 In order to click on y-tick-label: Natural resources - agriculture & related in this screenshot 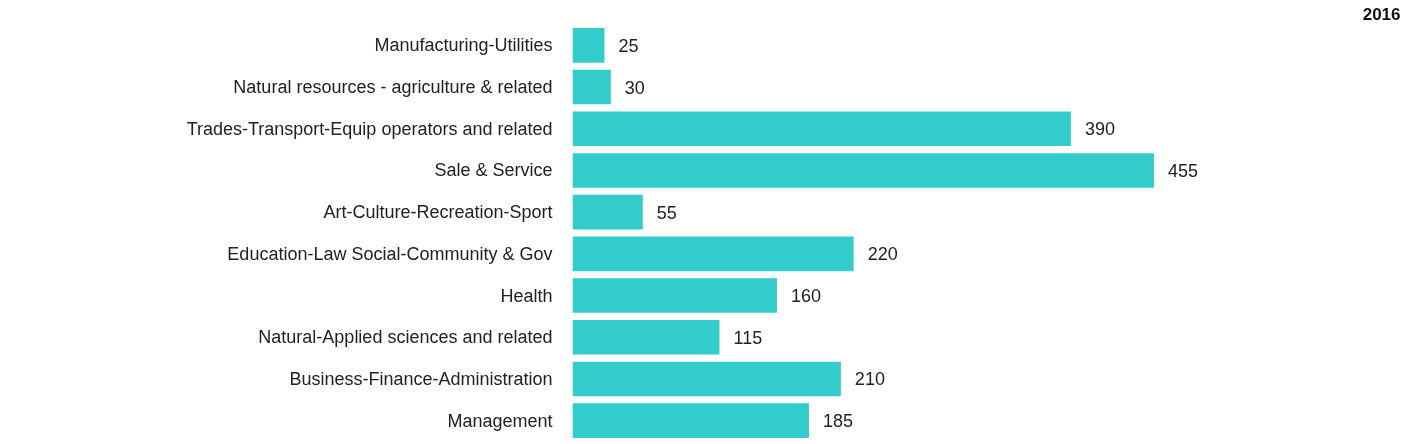, I will do `click(393, 87)`.